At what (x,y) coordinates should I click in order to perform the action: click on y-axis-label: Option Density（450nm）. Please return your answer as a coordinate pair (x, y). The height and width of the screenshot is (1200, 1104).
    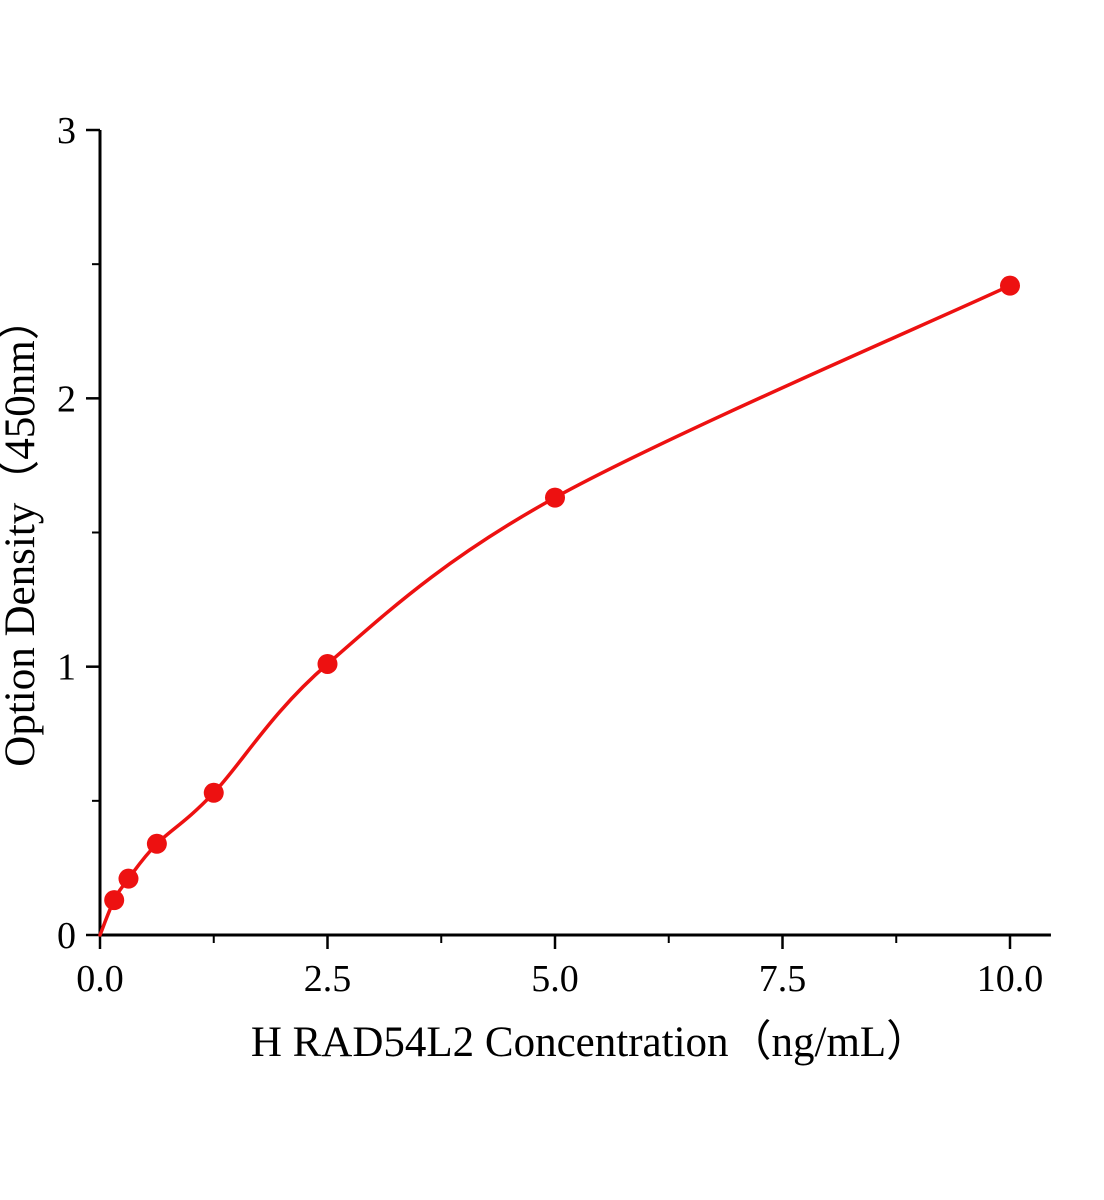
    Looking at the image, I should click on (22, 531).